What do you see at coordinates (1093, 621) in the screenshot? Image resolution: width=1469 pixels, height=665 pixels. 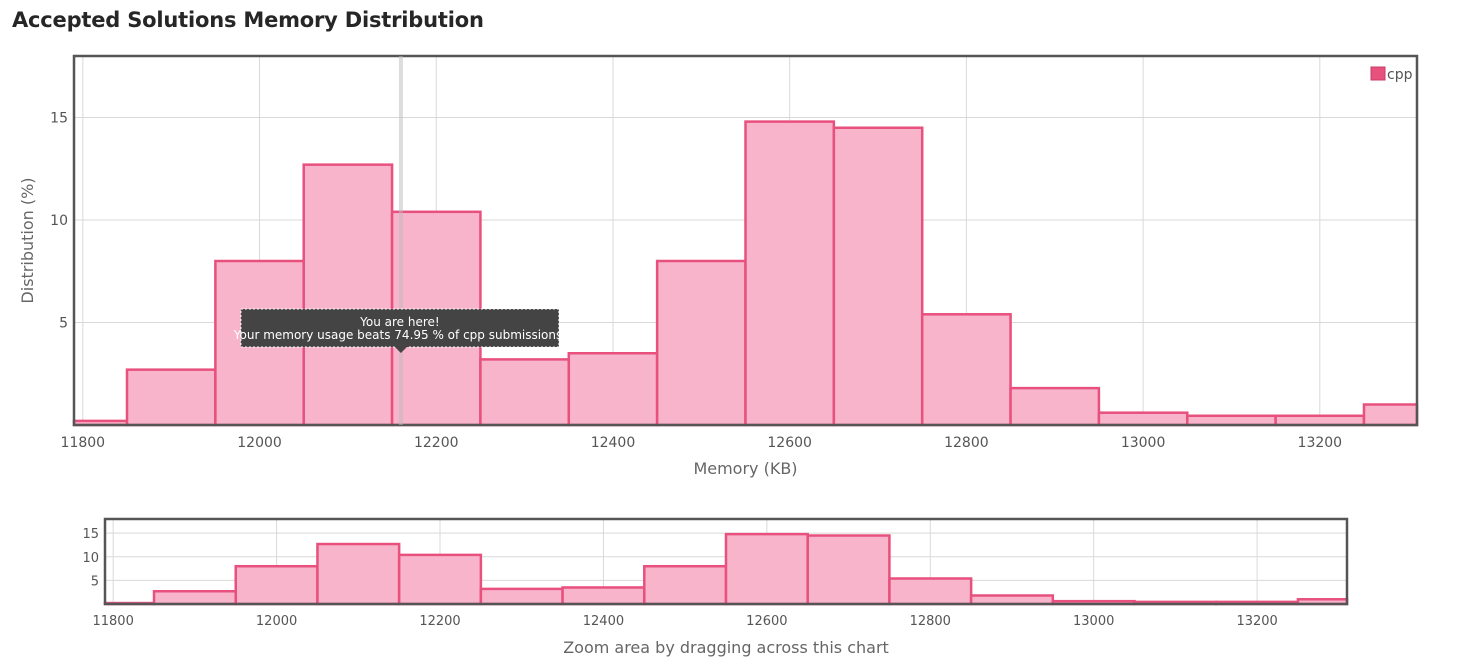 I see `nav-x-tick-label: 13000` at bounding box center [1093, 621].